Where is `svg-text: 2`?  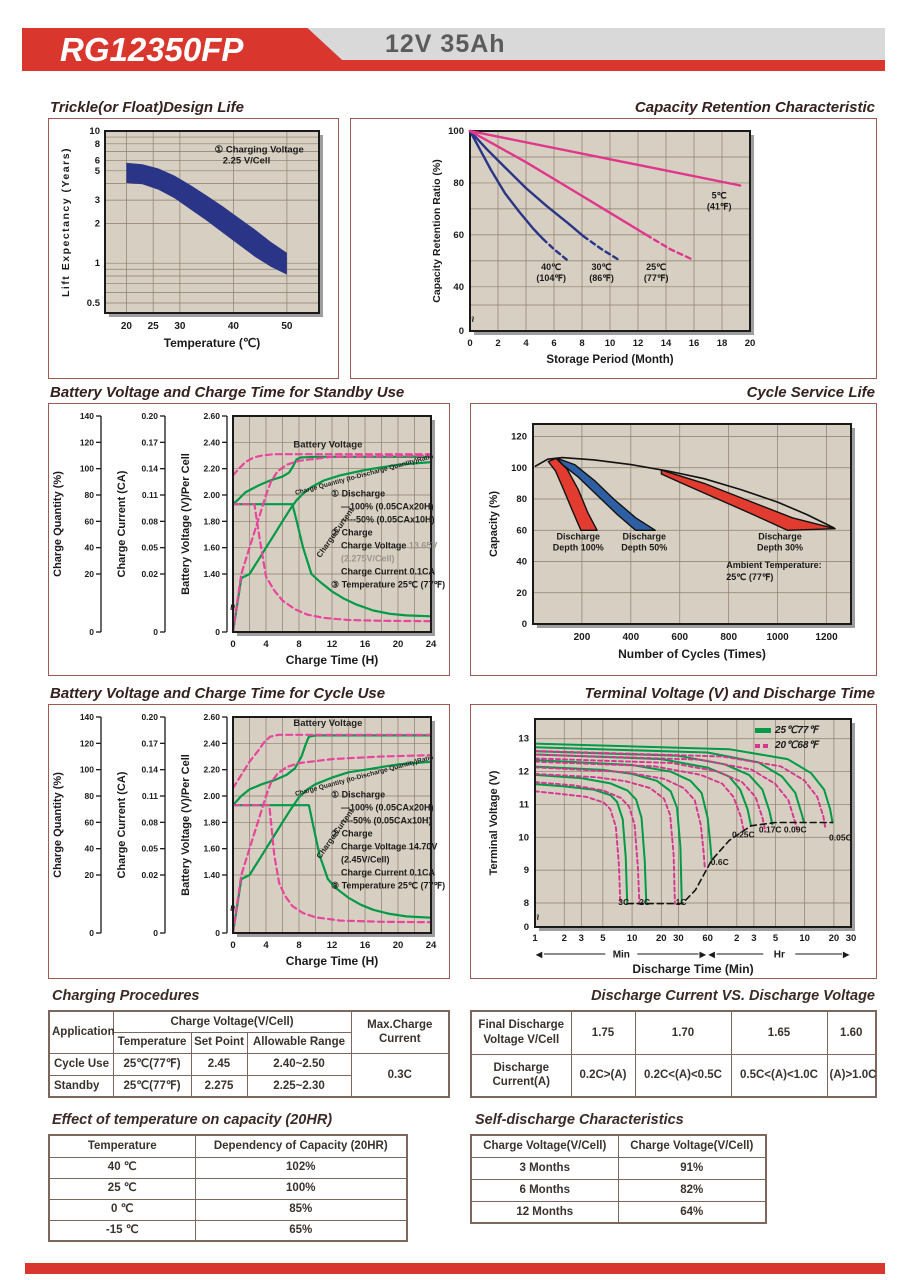 svg-text: 2 is located at coordinates (497, 343).